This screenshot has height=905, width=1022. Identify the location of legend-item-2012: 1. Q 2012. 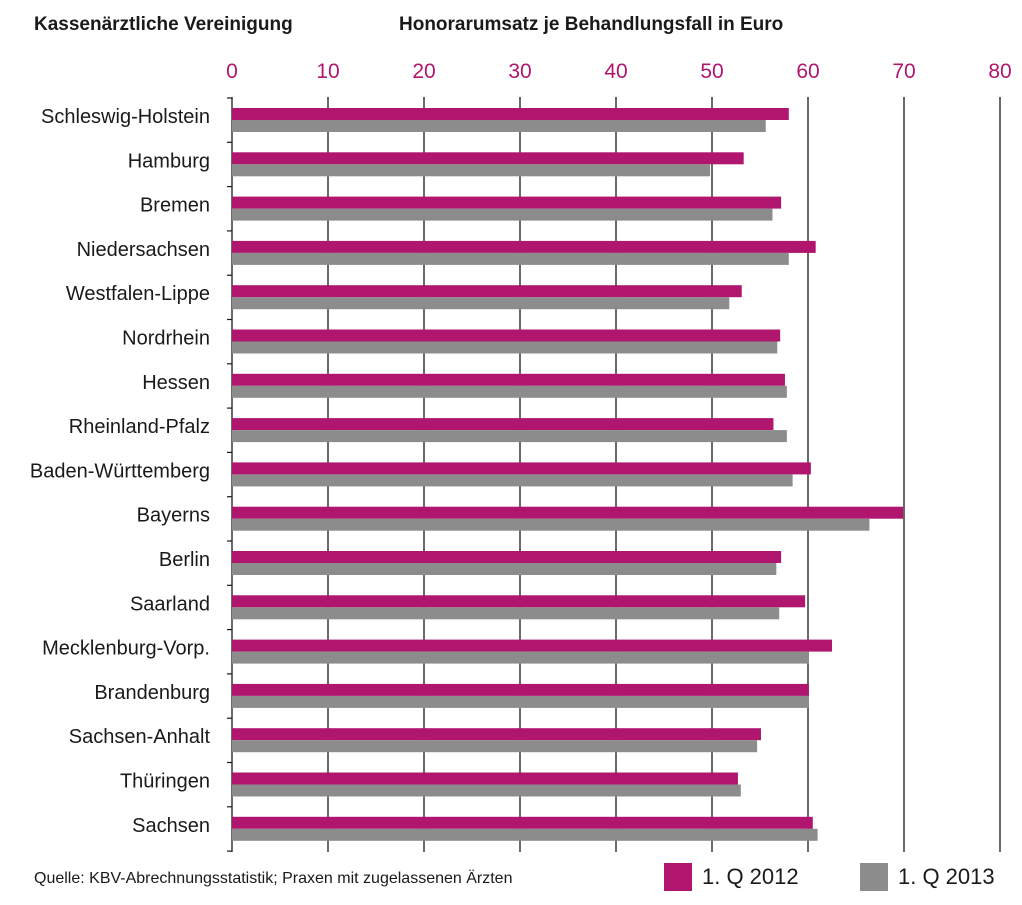
(731, 877).